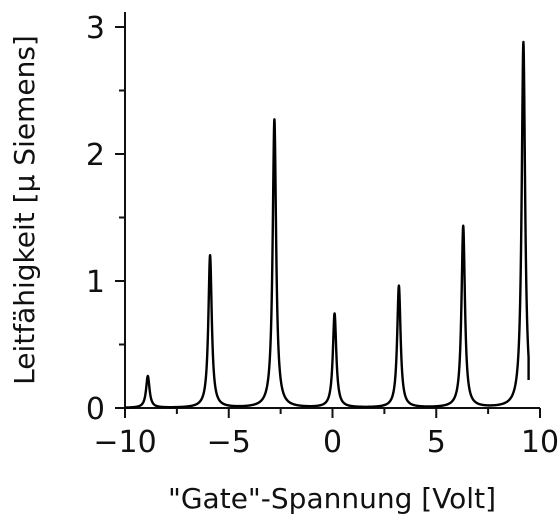 This screenshot has height=531, width=560. I want to click on x-axis-title: "Gate"-Spannung [Volt], so click(332, 498).